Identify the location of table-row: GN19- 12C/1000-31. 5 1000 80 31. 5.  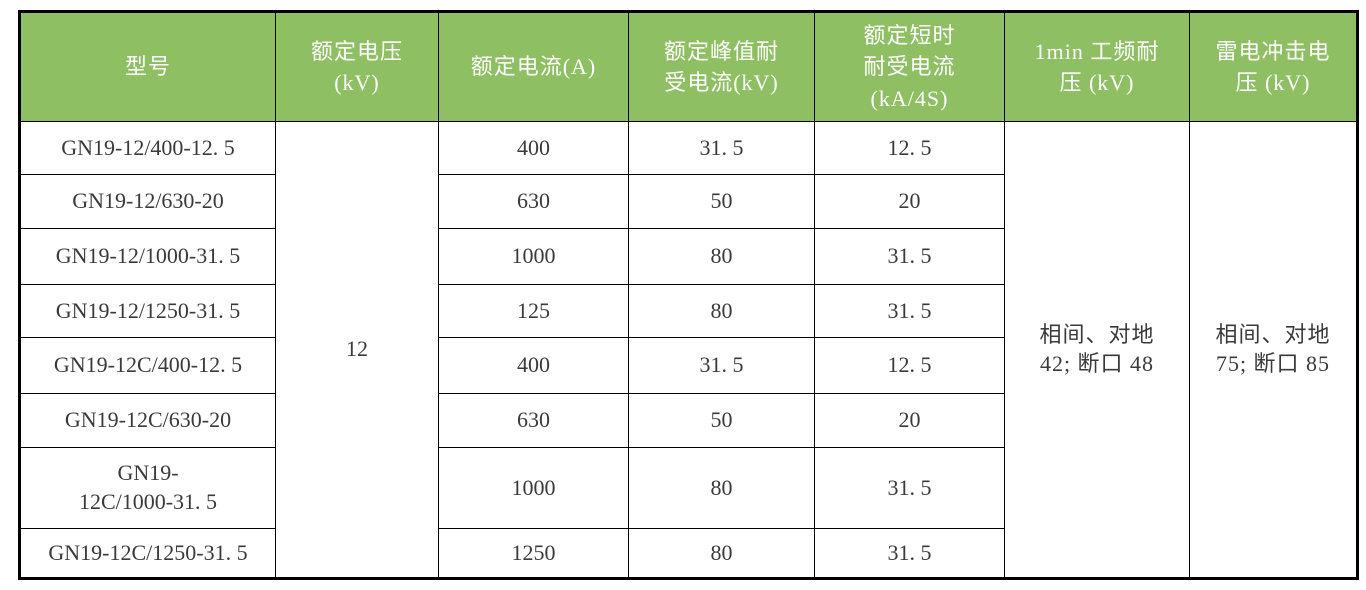
(688, 488).